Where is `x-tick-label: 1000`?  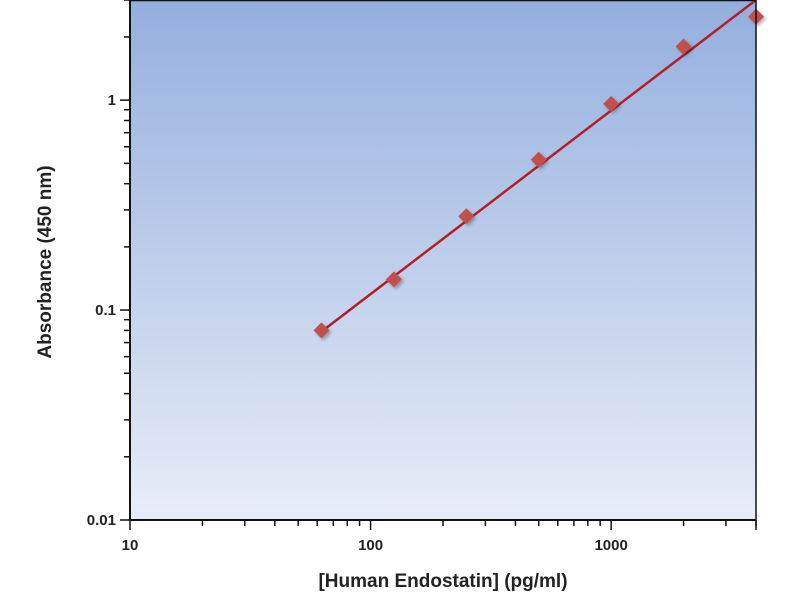
x-tick-label: 1000 is located at coordinates (610, 545).